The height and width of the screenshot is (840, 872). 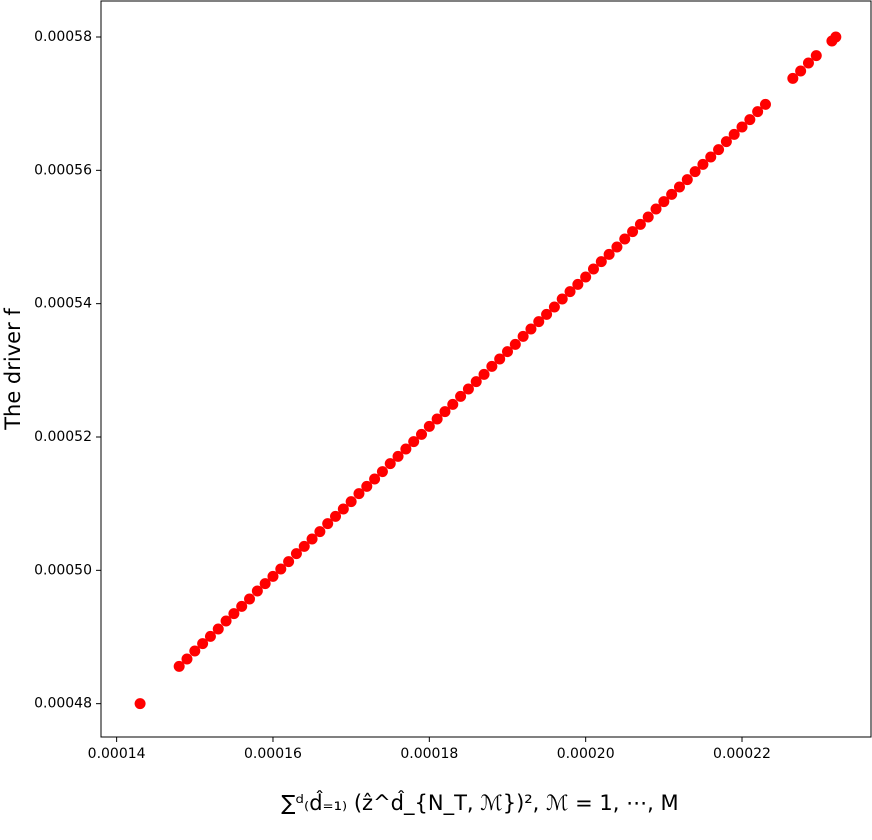 I want to click on y-tick-label: 0.00058, so click(x=63, y=37).